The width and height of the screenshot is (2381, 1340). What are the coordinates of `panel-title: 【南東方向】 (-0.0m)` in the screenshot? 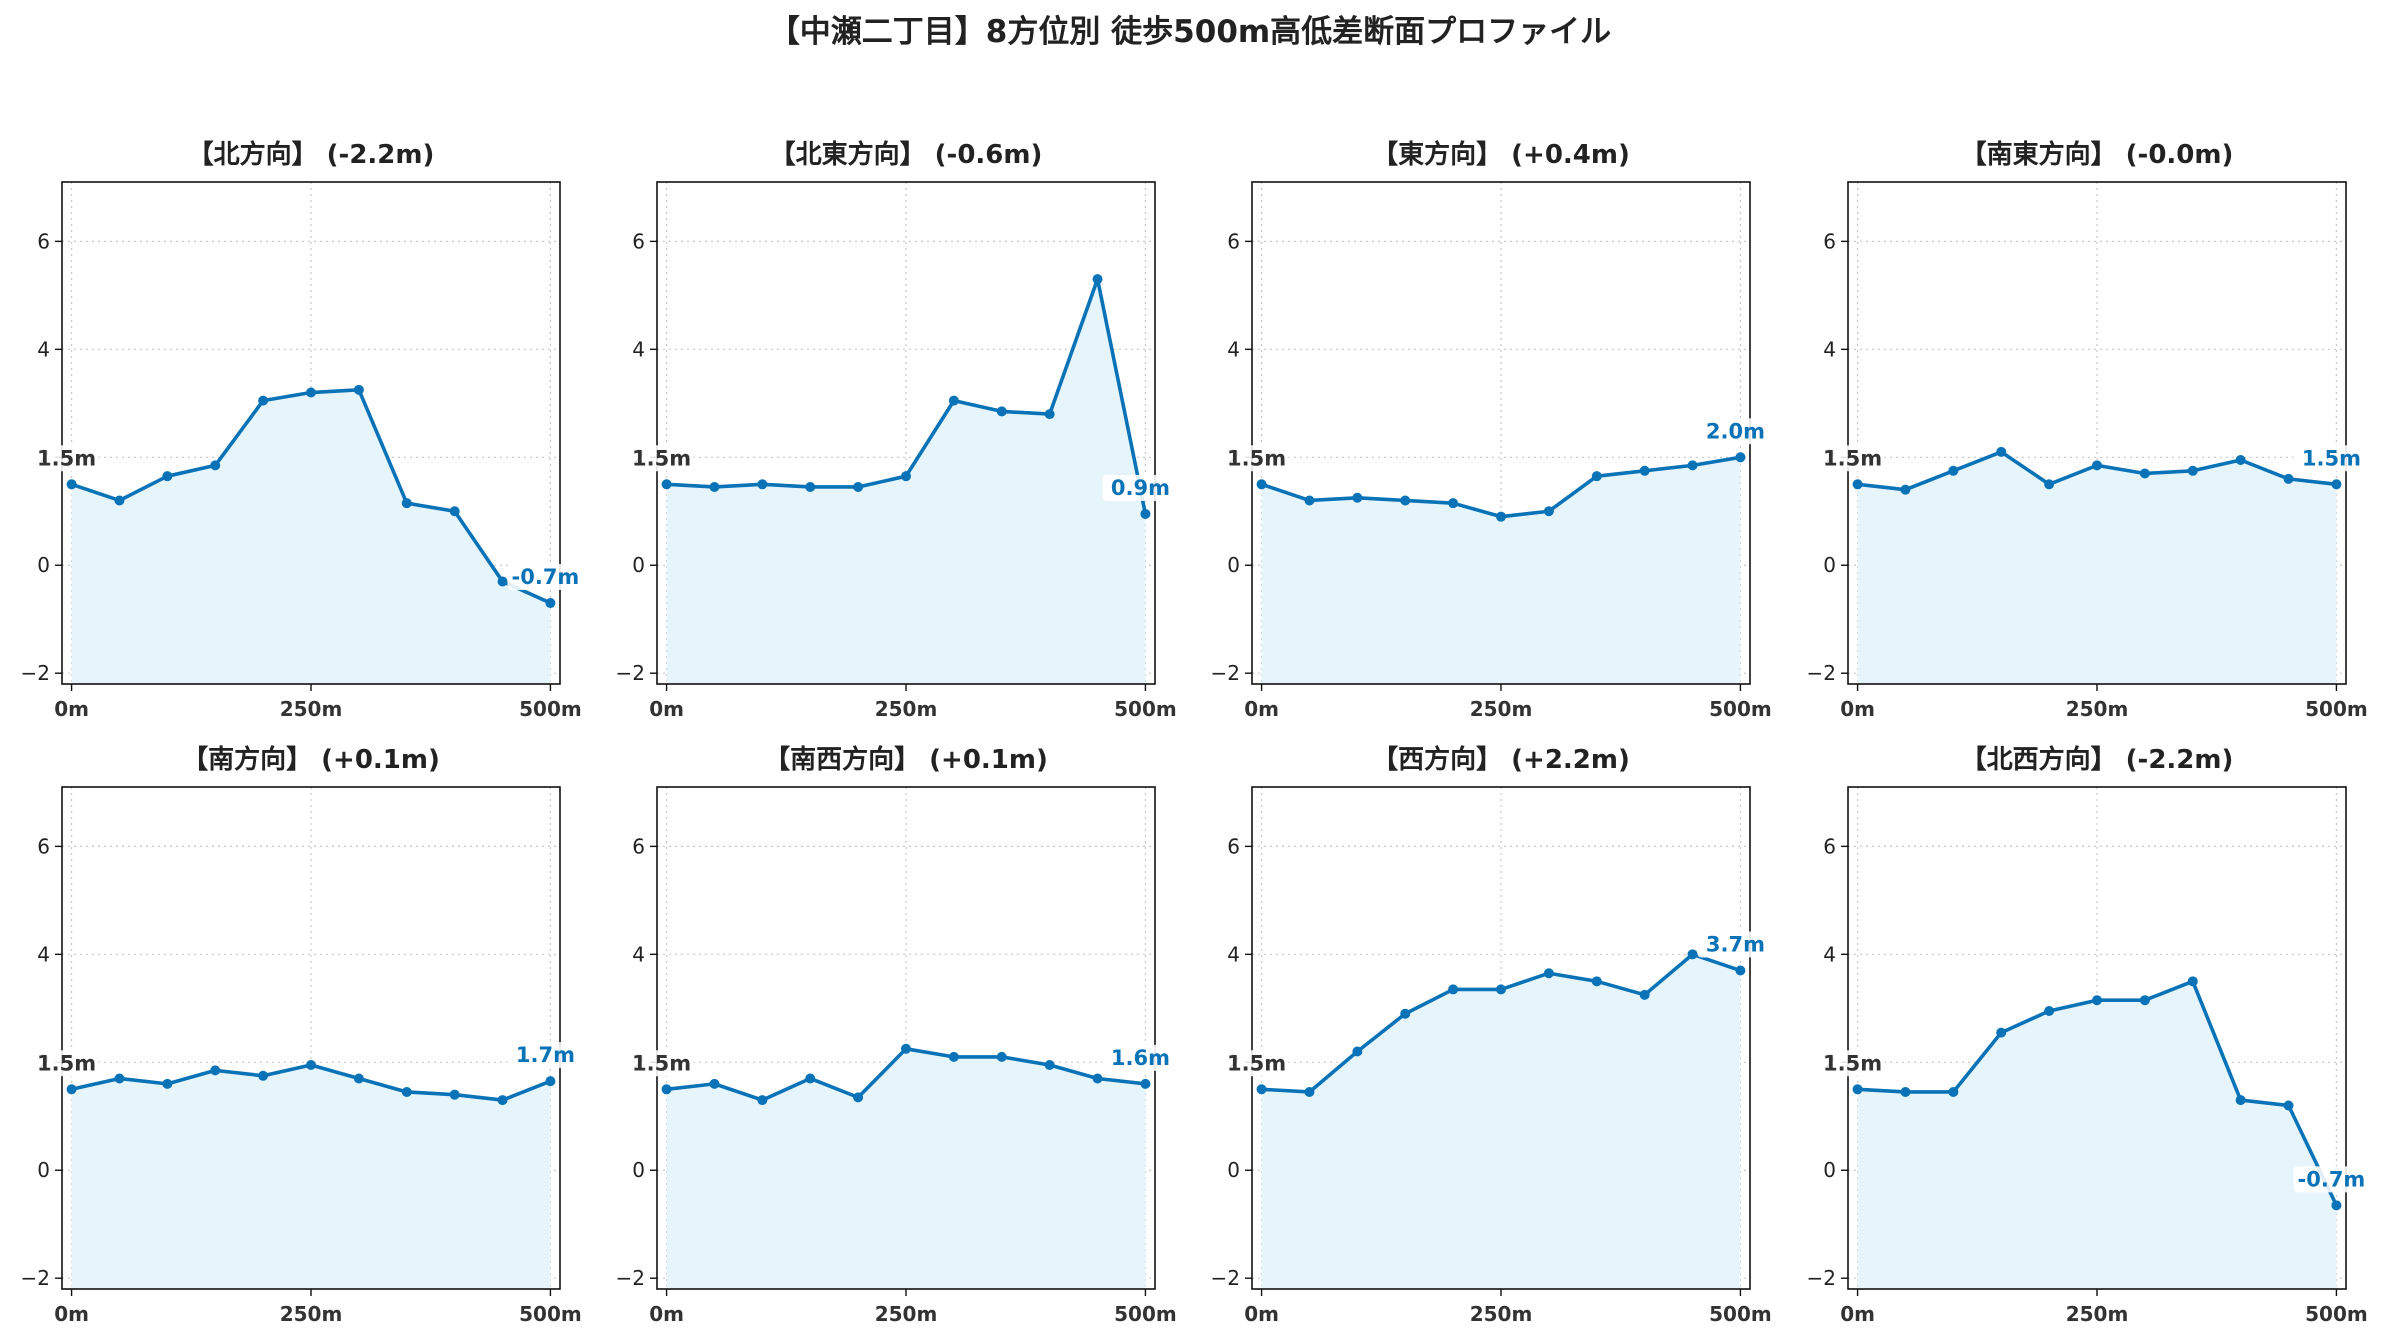 It's located at (2097, 154).